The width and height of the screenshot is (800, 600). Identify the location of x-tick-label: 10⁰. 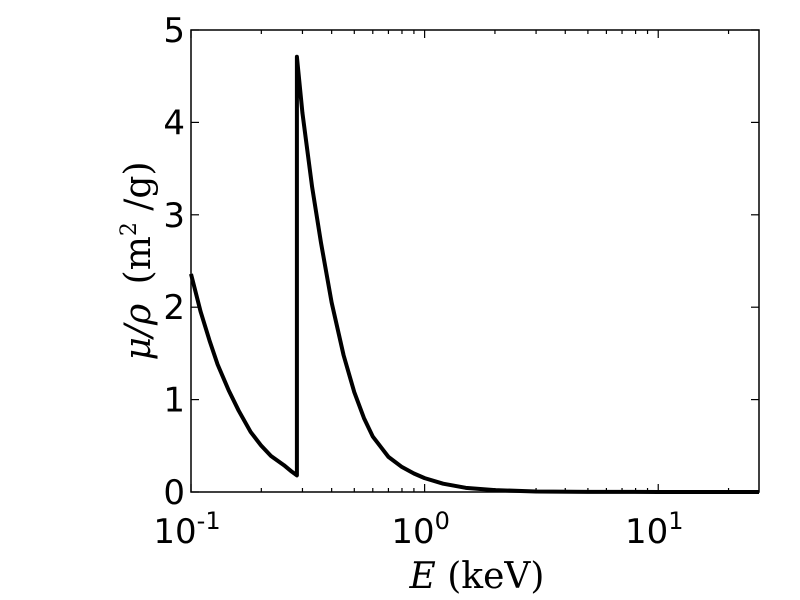
(420, 529).